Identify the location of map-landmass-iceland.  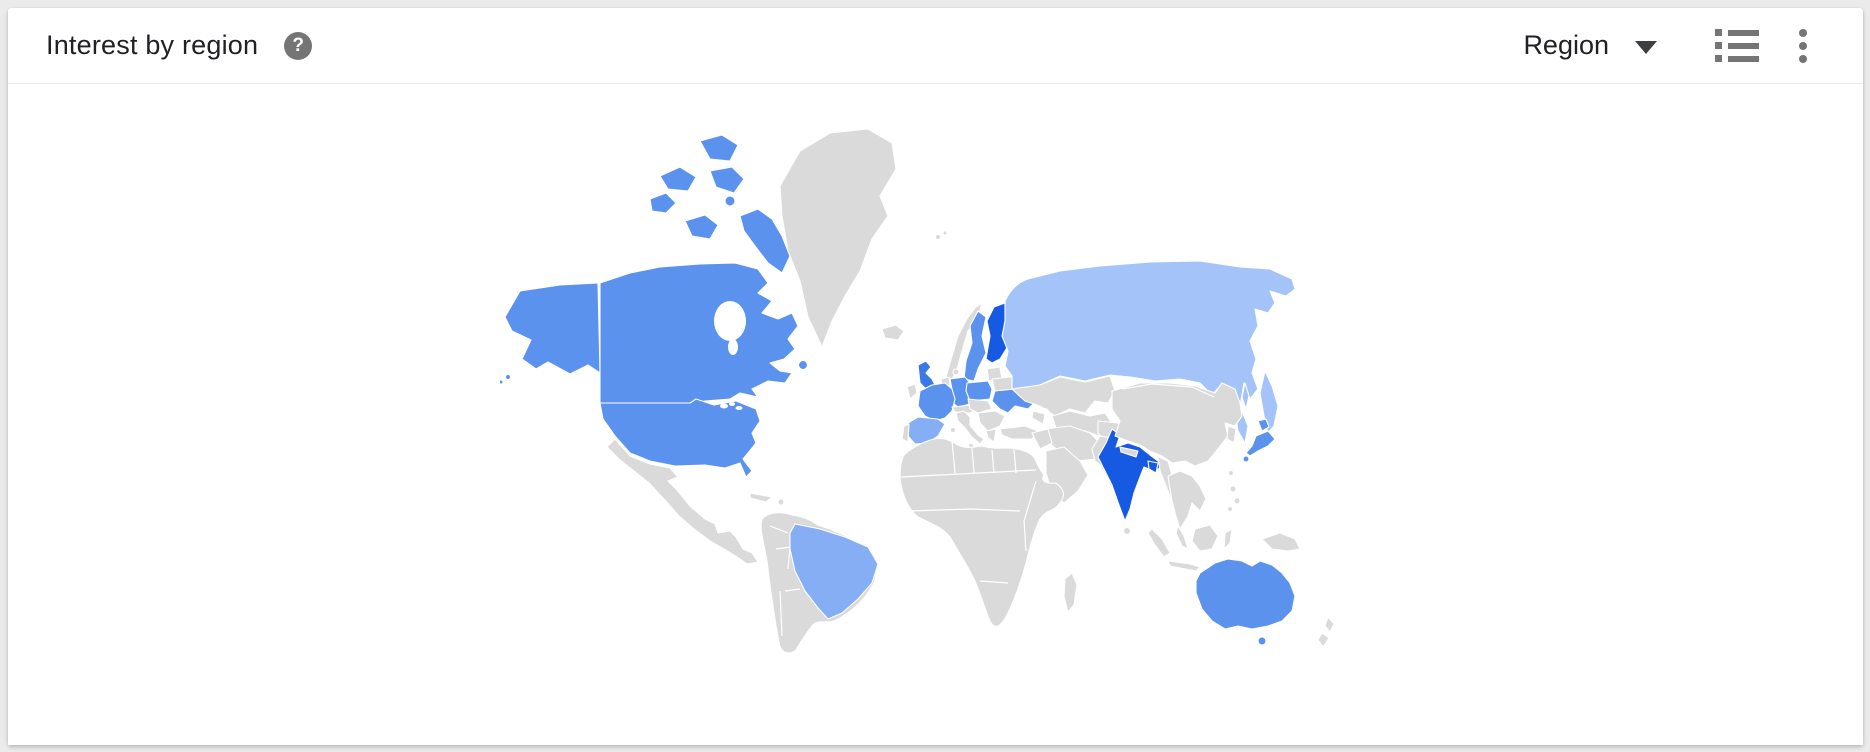
(893, 332).